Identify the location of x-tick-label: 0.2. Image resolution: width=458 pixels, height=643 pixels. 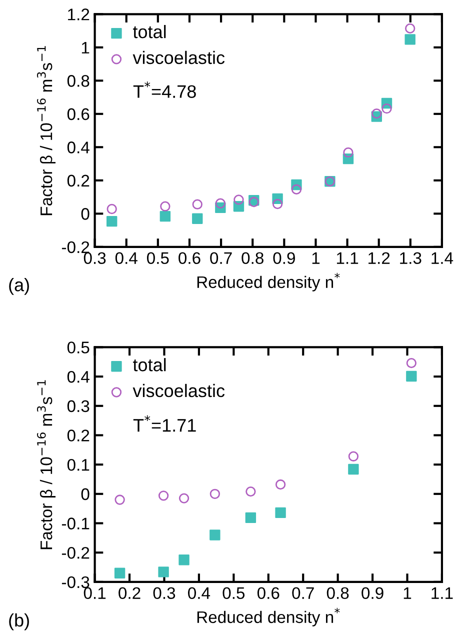
(129, 593).